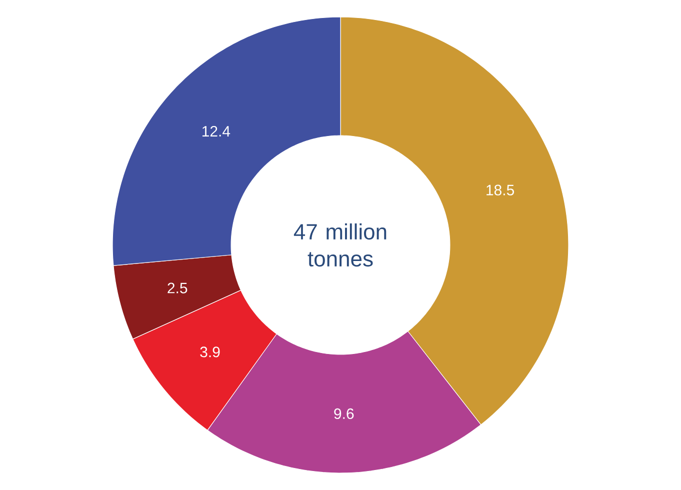 The width and height of the screenshot is (681, 490). Describe the element at coordinates (216, 131) in the screenshot. I see `data-label: 12.4` at that location.